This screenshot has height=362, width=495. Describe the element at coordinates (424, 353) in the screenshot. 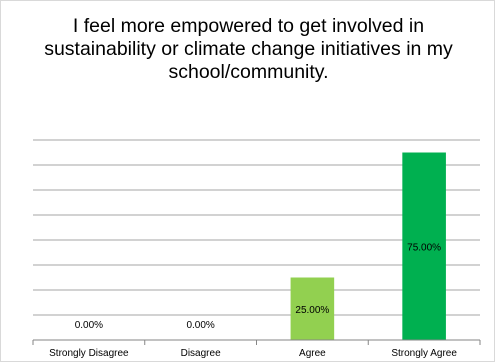

I see `x-tick-label: Strongly Agree` at that location.